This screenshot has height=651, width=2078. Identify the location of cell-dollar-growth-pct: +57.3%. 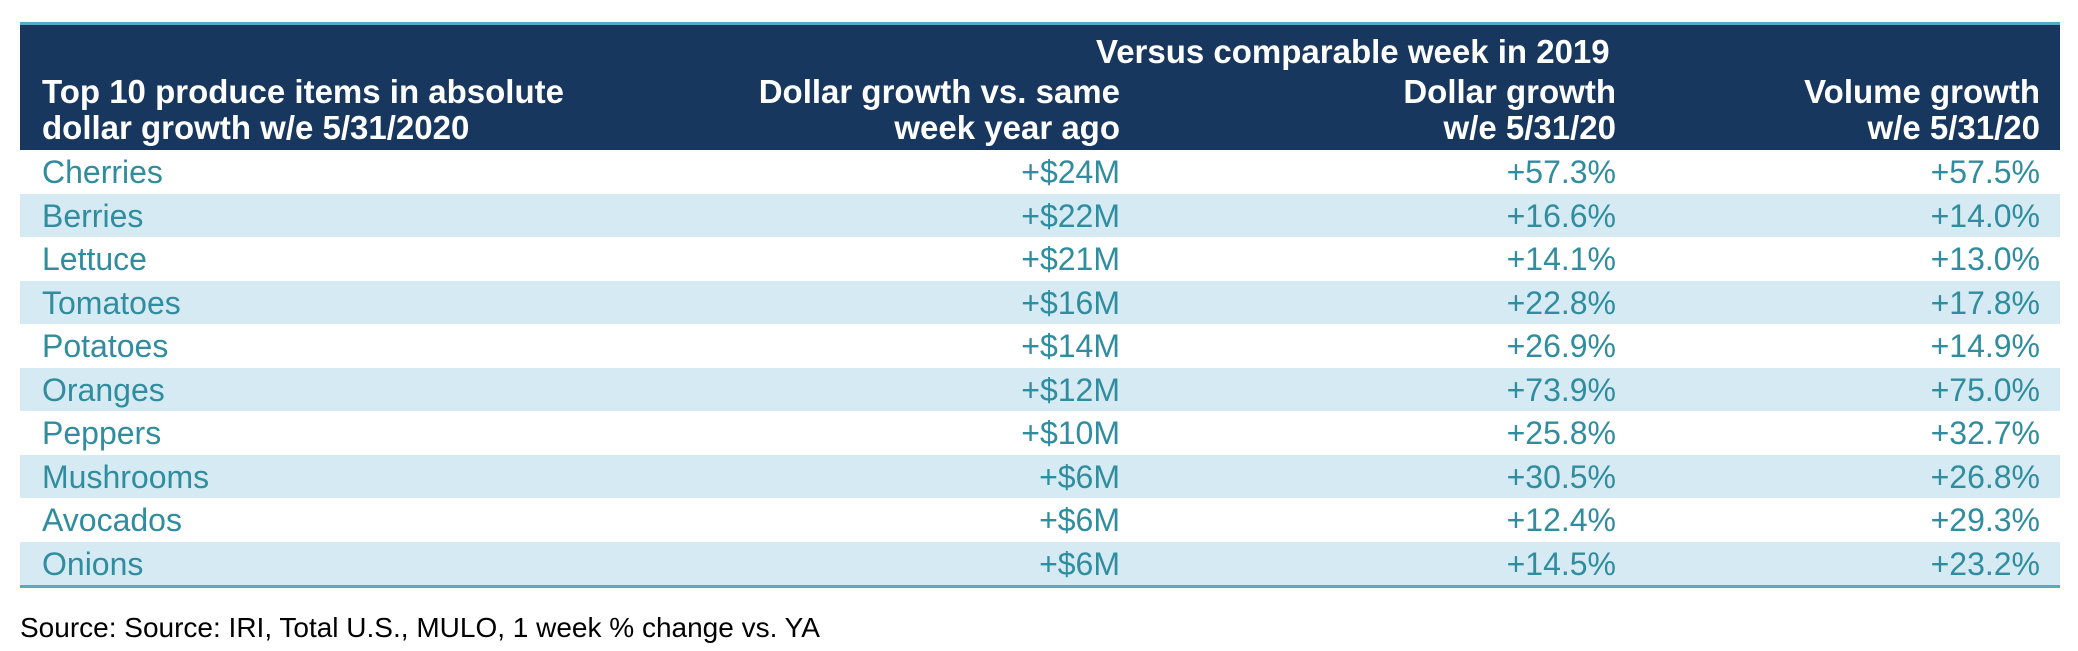
(1561, 172).